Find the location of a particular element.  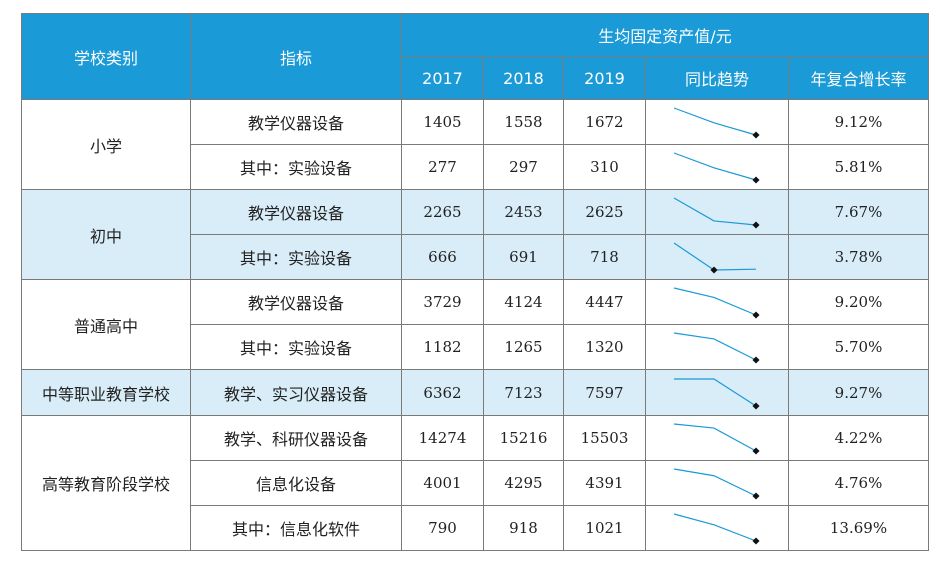

header-indicator: 指标 is located at coordinates (296, 56).